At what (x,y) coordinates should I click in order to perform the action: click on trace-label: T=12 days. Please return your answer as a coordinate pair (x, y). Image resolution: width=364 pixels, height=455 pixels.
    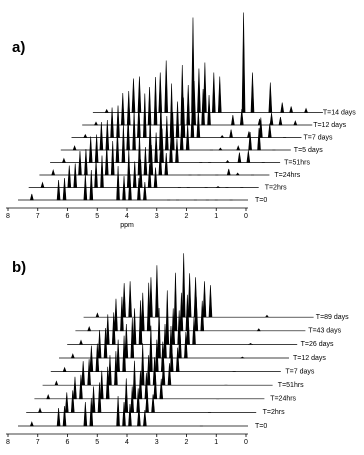
    Looking at the image, I should click on (329, 125).